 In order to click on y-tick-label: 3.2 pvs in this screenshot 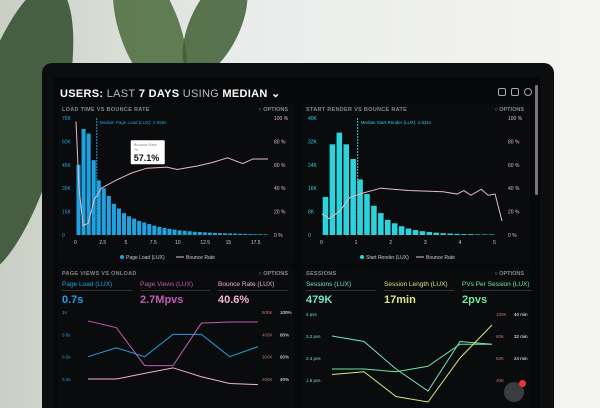, I will do `click(313, 336)`.